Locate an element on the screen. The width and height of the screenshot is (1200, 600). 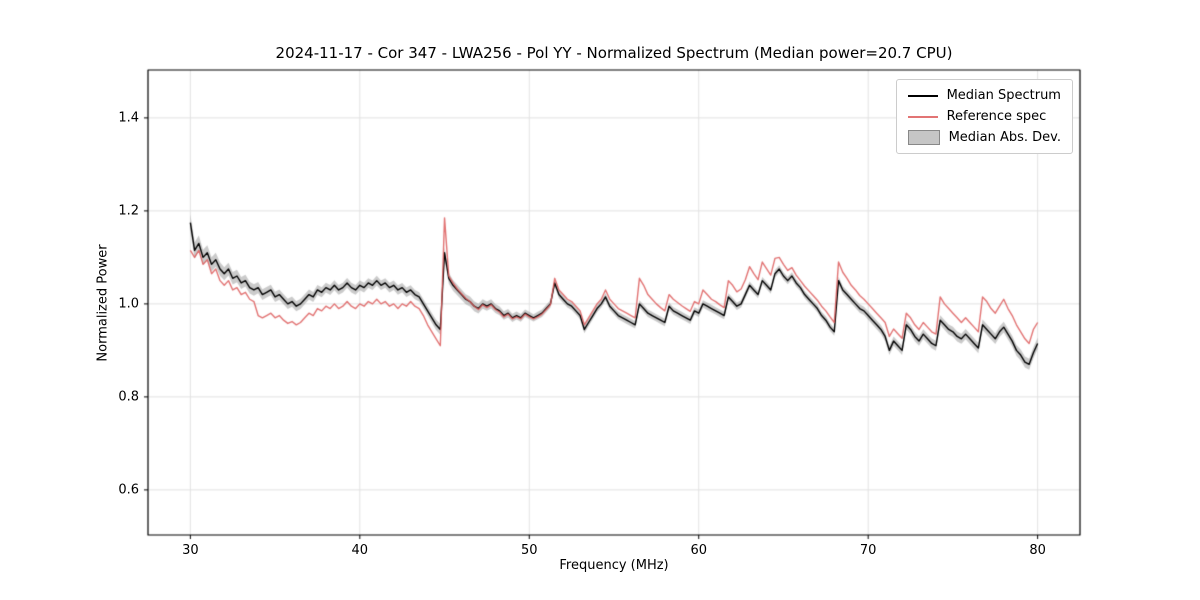
legend-label: Reference spec is located at coordinates (996, 116).